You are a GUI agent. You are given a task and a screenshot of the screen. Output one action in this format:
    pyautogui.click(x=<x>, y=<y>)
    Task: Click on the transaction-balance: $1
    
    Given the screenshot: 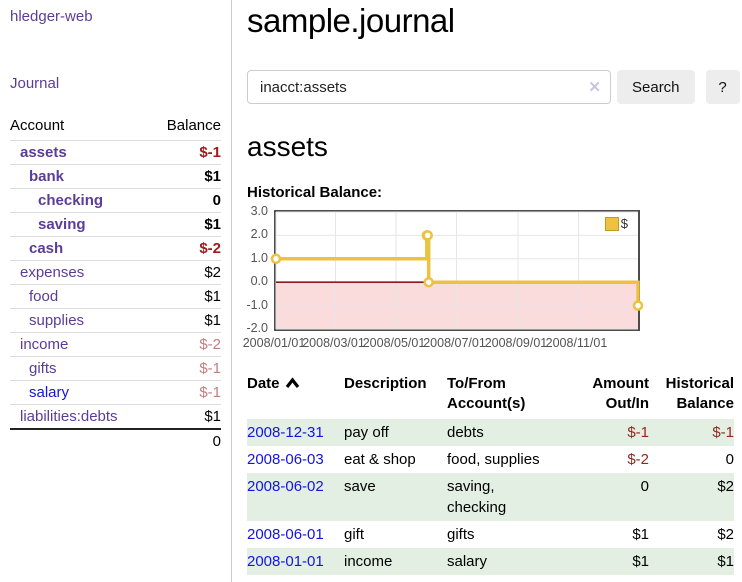 What is the action you would take?
    pyautogui.click(x=725, y=561)
    